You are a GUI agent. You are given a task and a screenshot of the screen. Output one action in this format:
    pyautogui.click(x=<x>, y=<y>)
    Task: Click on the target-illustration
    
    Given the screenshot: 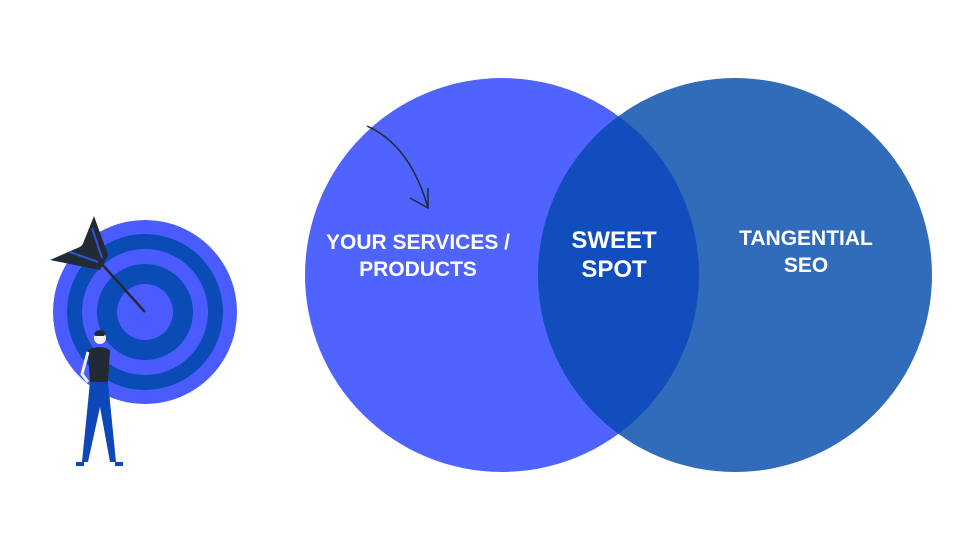 What is the action you would take?
    pyautogui.click(x=143, y=341)
    